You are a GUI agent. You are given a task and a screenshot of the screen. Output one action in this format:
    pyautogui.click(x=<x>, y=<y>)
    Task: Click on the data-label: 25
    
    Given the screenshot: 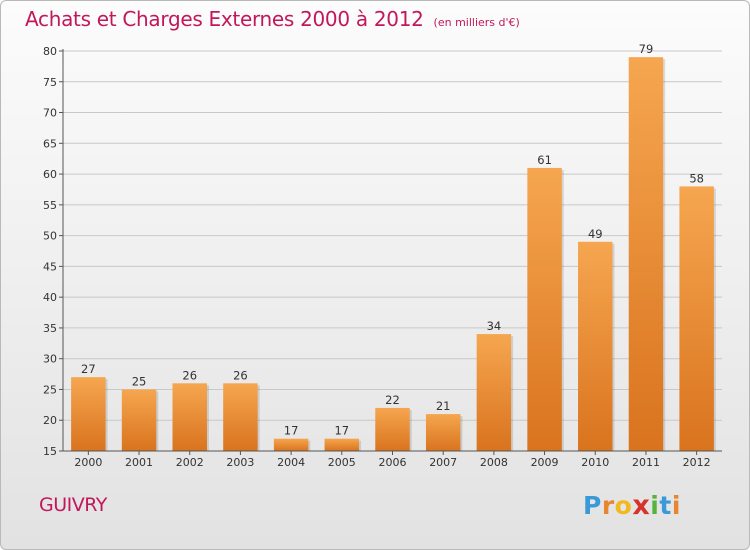 What is the action you would take?
    pyautogui.click(x=139, y=381)
    